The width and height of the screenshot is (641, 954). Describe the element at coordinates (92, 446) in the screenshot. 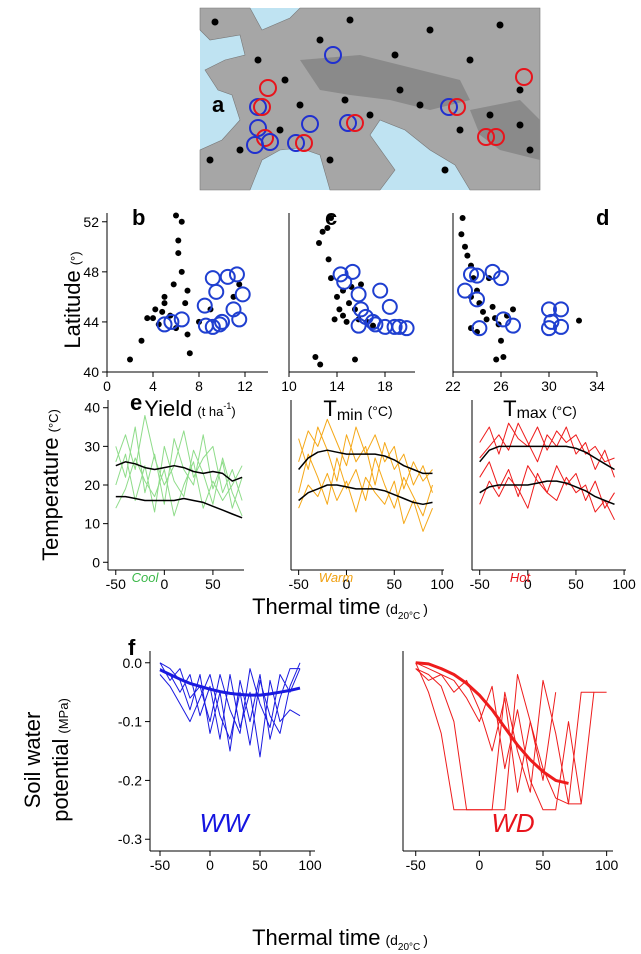

I see `y-tick-label: 30` at that location.